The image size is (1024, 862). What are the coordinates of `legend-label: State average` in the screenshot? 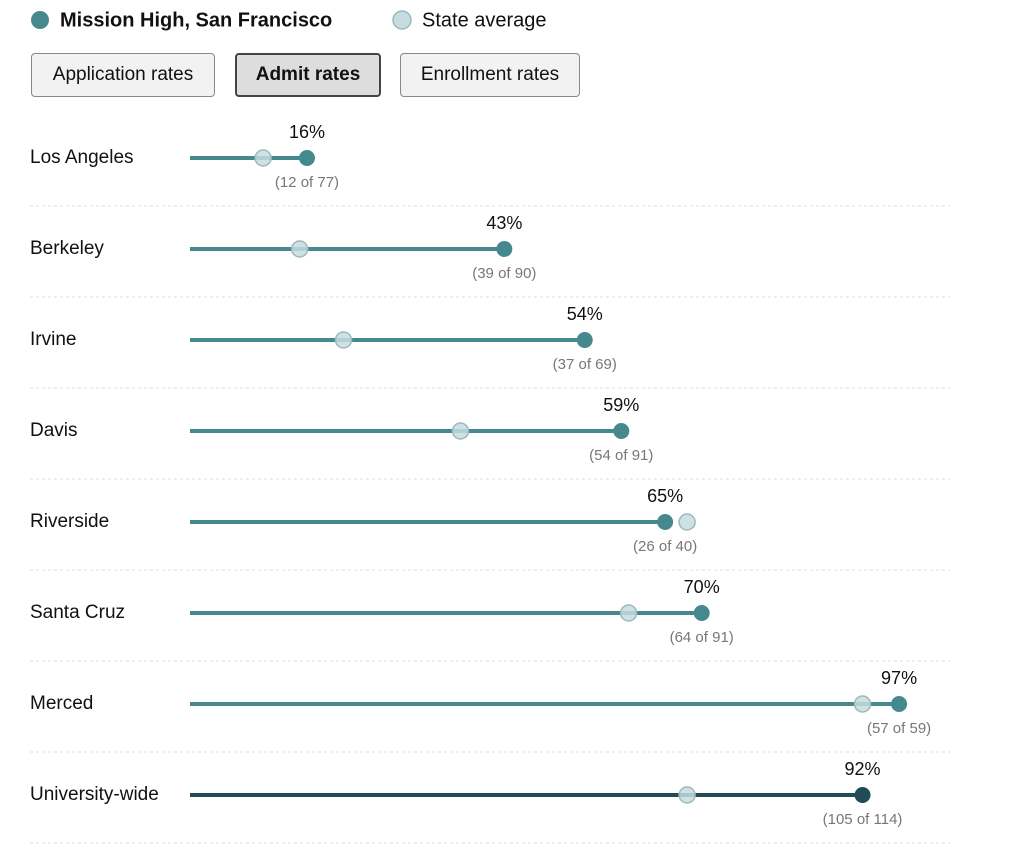 It's located at (484, 20).